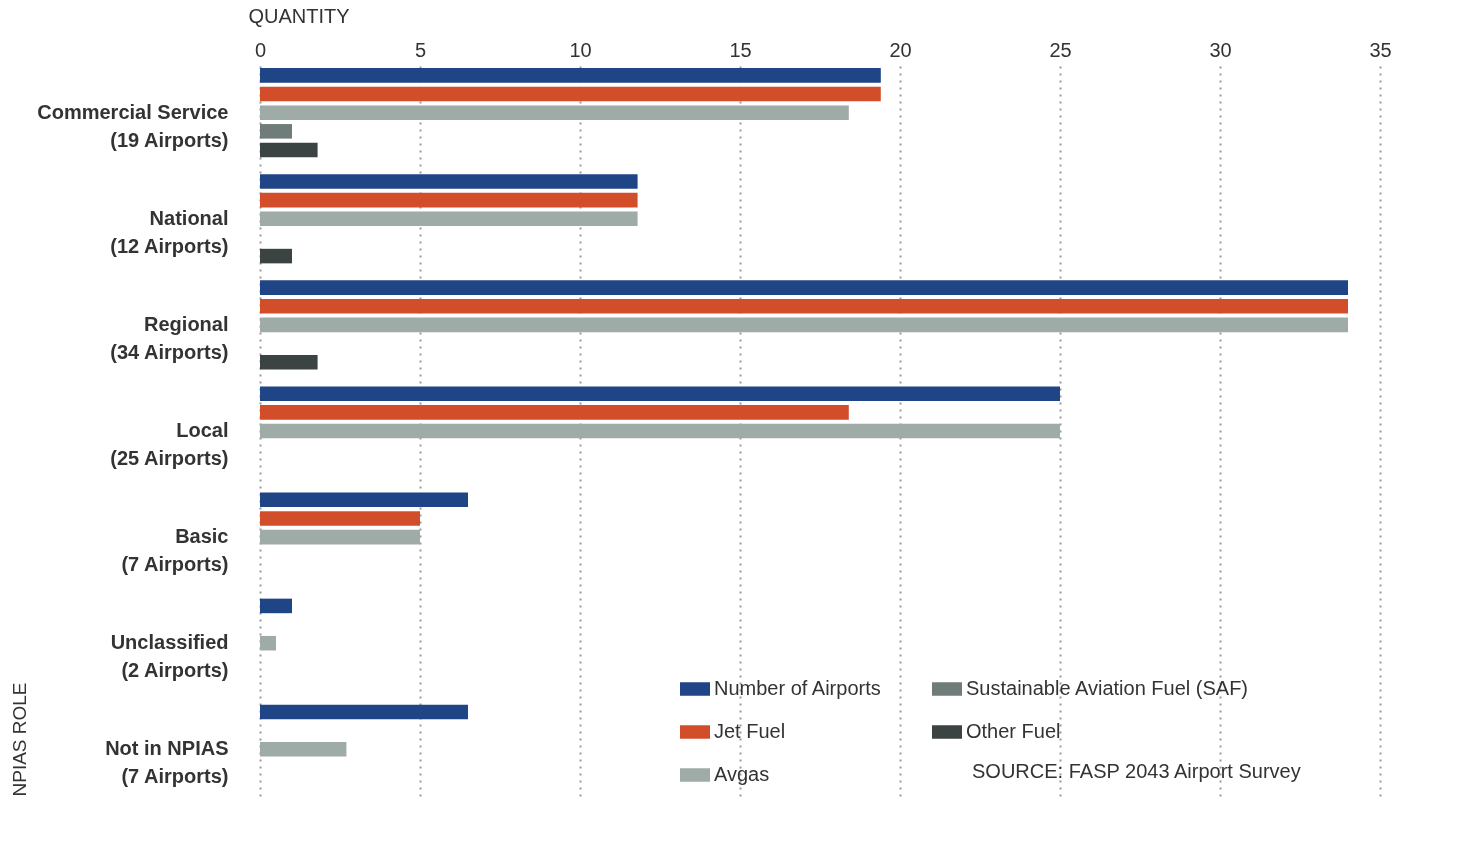 This screenshot has height=856, width=1471. What do you see at coordinates (580, 49) in the screenshot?
I see `x-tick-label: 10` at bounding box center [580, 49].